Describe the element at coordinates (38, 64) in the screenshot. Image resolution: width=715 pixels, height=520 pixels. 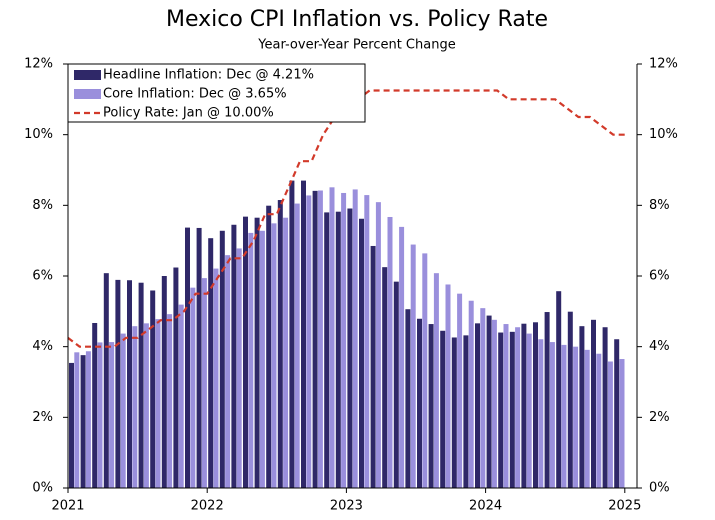
I see `y-tick-label: 12%` at that location.